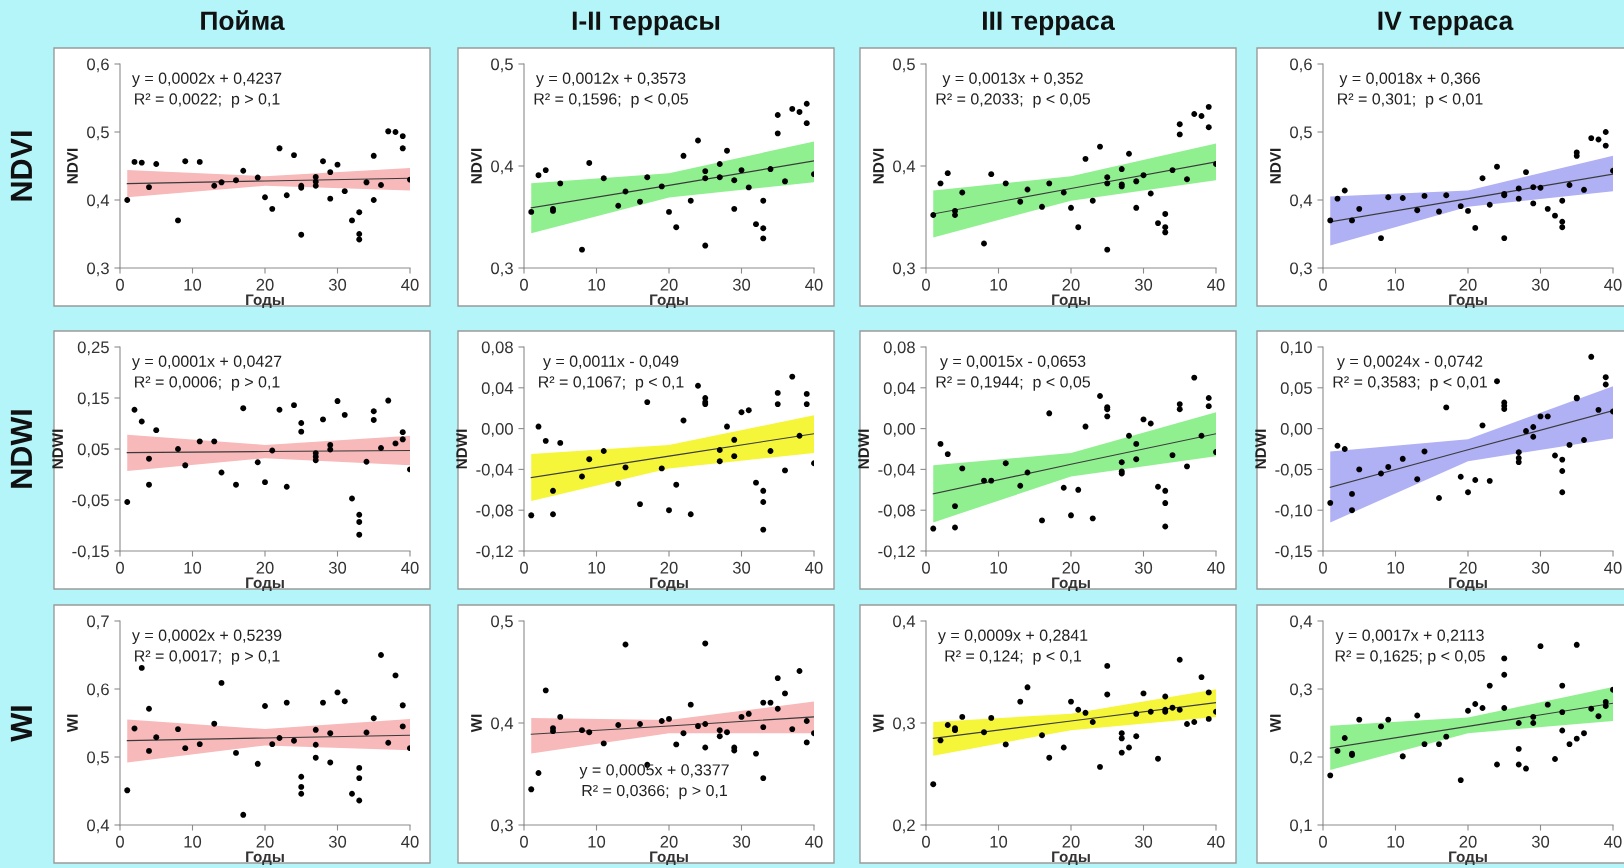  Describe the element at coordinates (1410, 90) in the screenshot. I see `annotation: y = 0,0018x + 0,366 R² = 0,301; p < 0,01` at that location.